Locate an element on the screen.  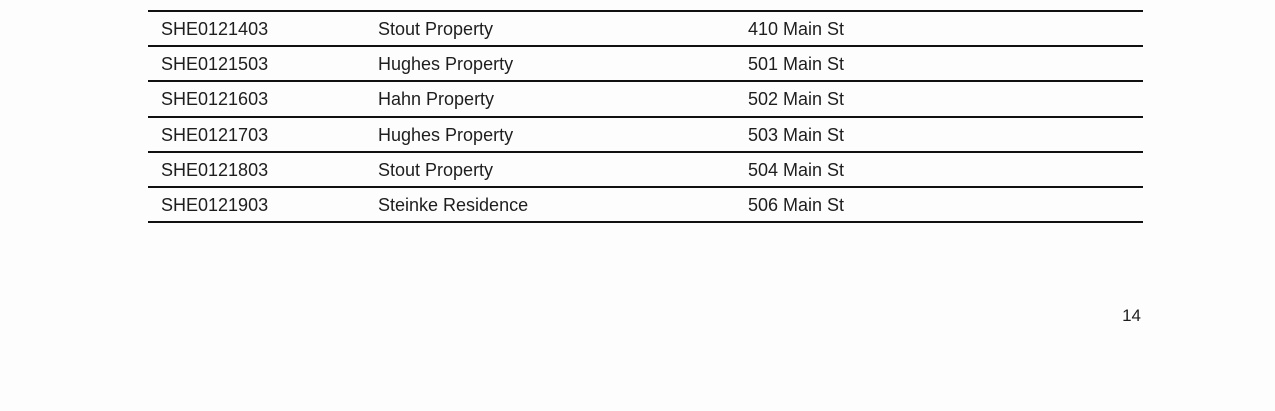
table-cell: 503 Main St is located at coordinates (796, 134).